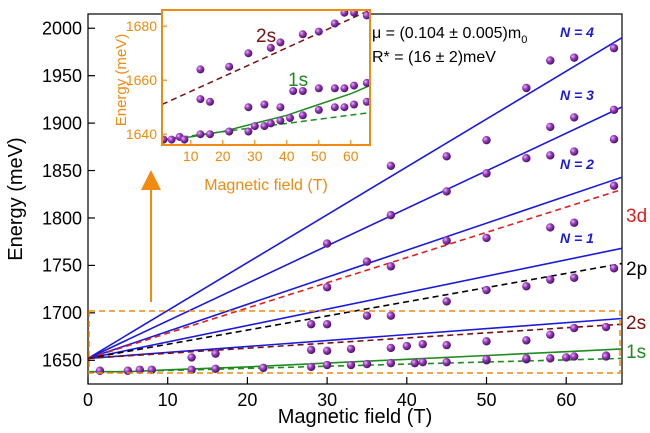 This screenshot has width=650, height=433. What do you see at coordinates (62, 171) in the screenshot?
I see `y-tick-label: 1850` at bounding box center [62, 171].